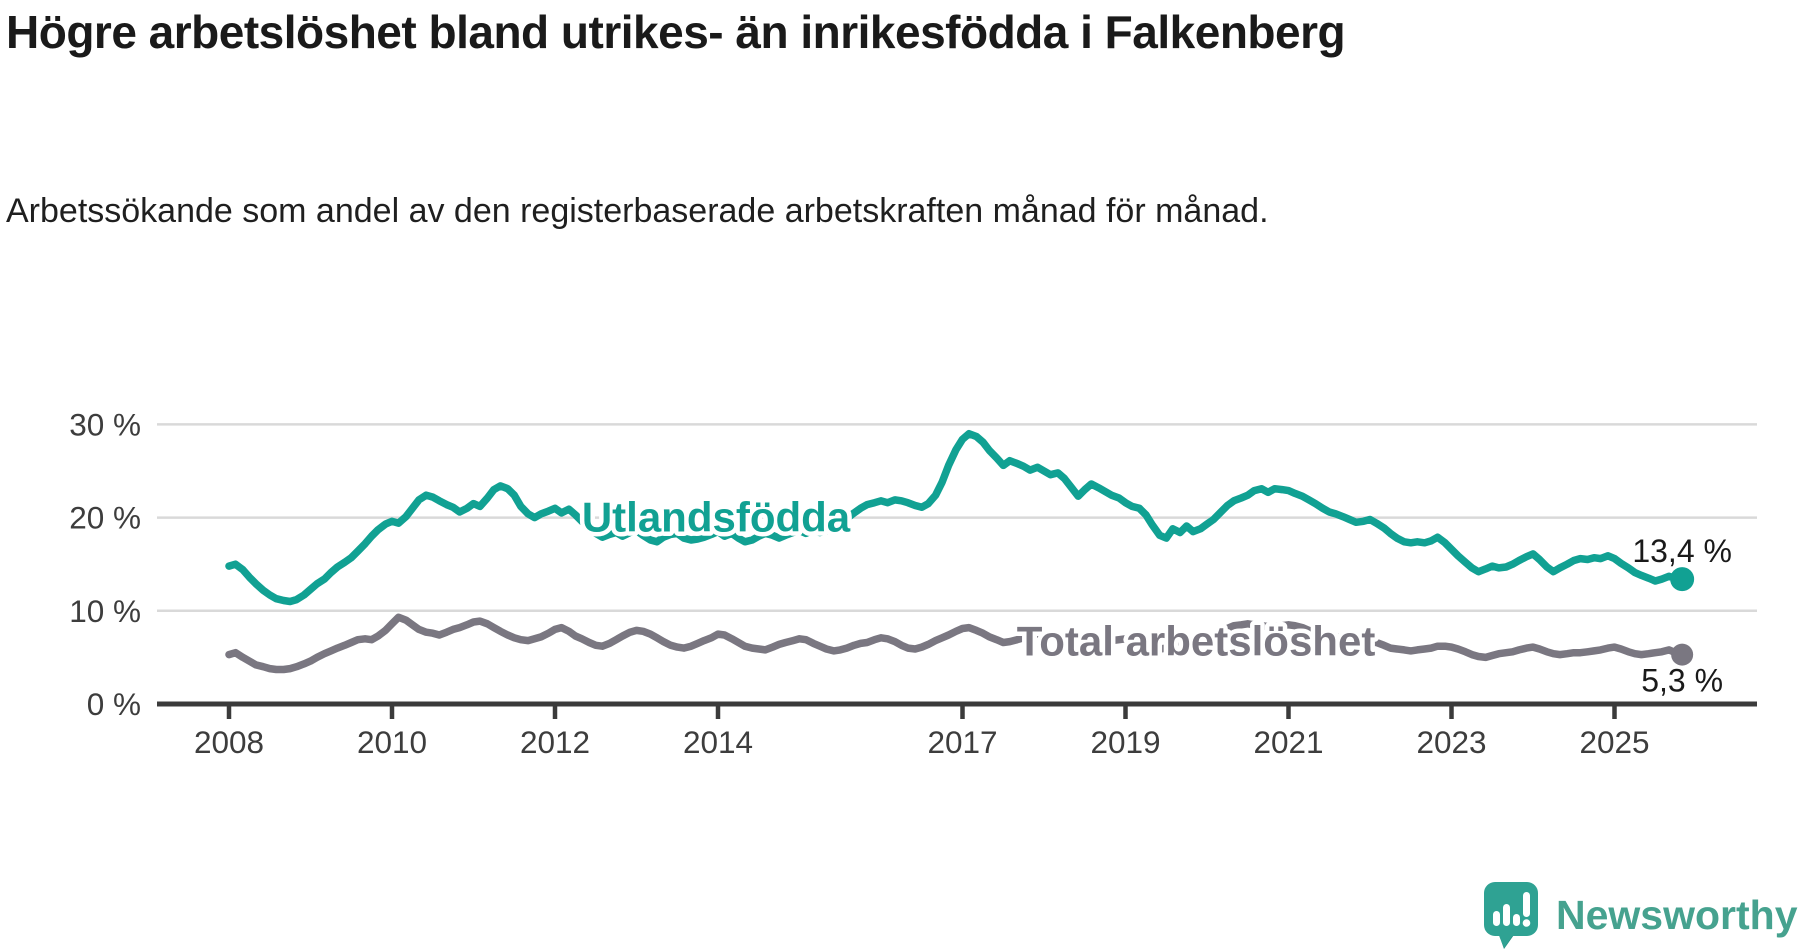 The image size is (1800, 950). I want to click on x-tick-label: 2025, so click(1614, 742).